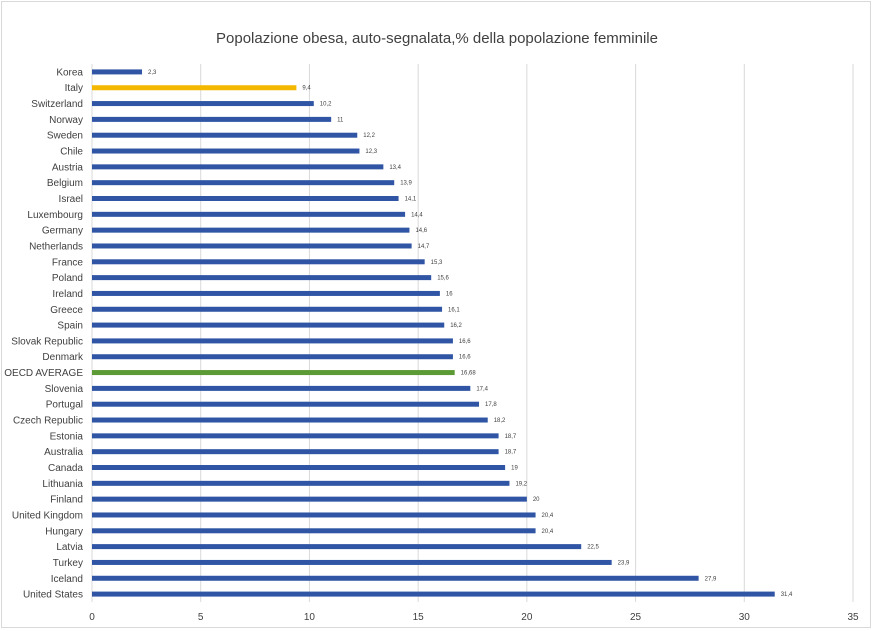 The height and width of the screenshot is (631, 874). Describe the element at coordinates (56, 246) in the screenshot. I see `category-label: Netherlands` at that location.